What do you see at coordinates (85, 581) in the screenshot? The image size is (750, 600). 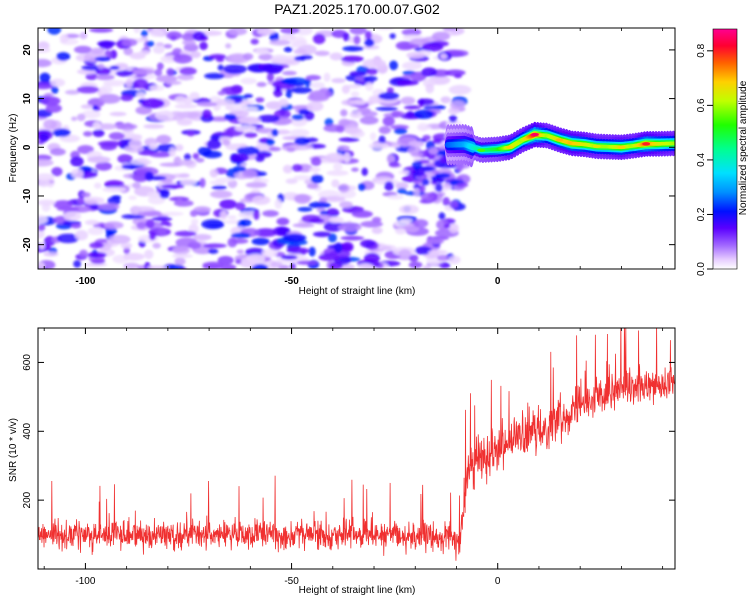 I see `x-tick-label: -100` at bounding box center [85, 581].